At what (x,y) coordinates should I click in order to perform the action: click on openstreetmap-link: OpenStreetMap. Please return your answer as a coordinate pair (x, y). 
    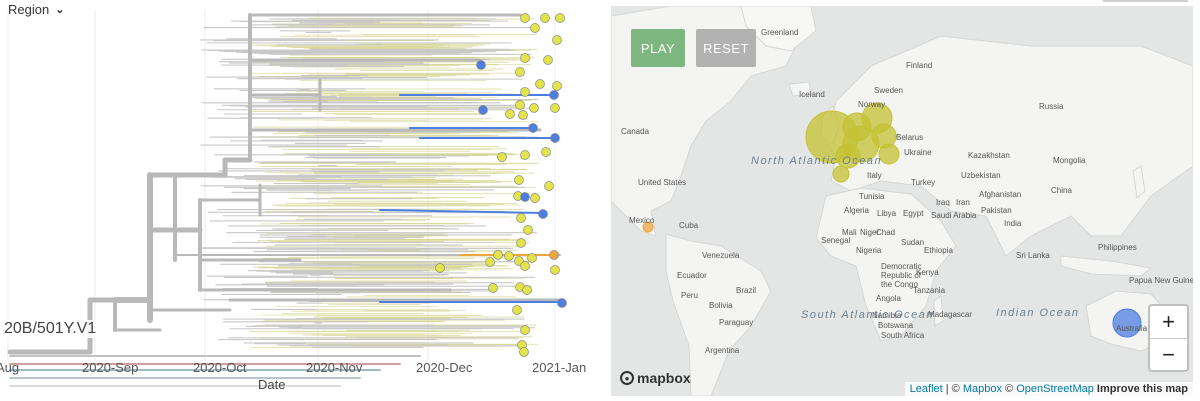
    Looking at the image, I should click on (1055, 389).